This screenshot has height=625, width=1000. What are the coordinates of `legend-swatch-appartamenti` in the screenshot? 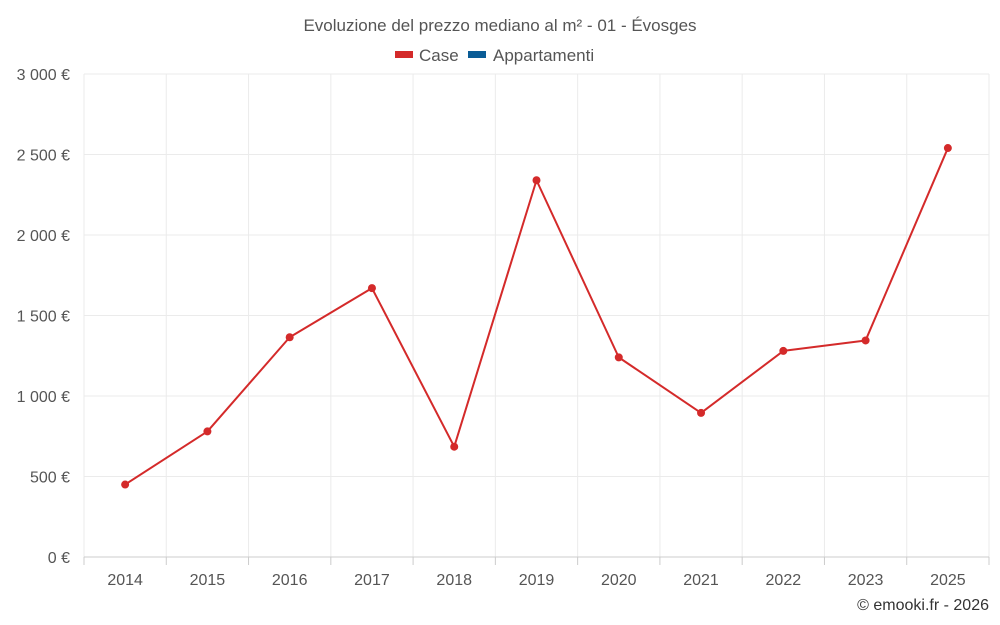 It's located at (477, 54).